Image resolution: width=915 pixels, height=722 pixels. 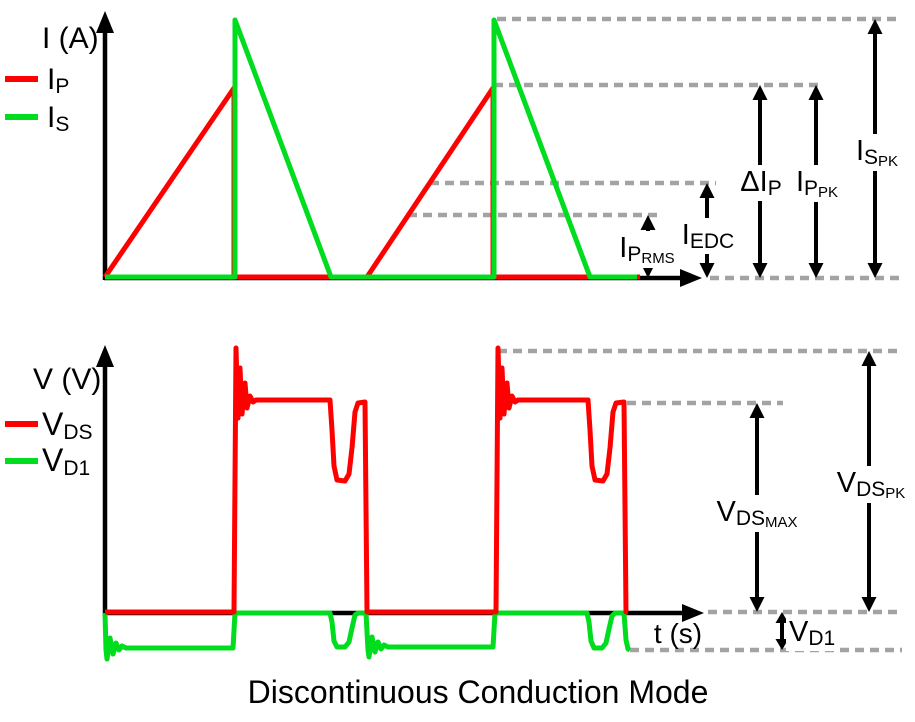 I want to click on legend-item-is: IS, so click(x=37, y=118).